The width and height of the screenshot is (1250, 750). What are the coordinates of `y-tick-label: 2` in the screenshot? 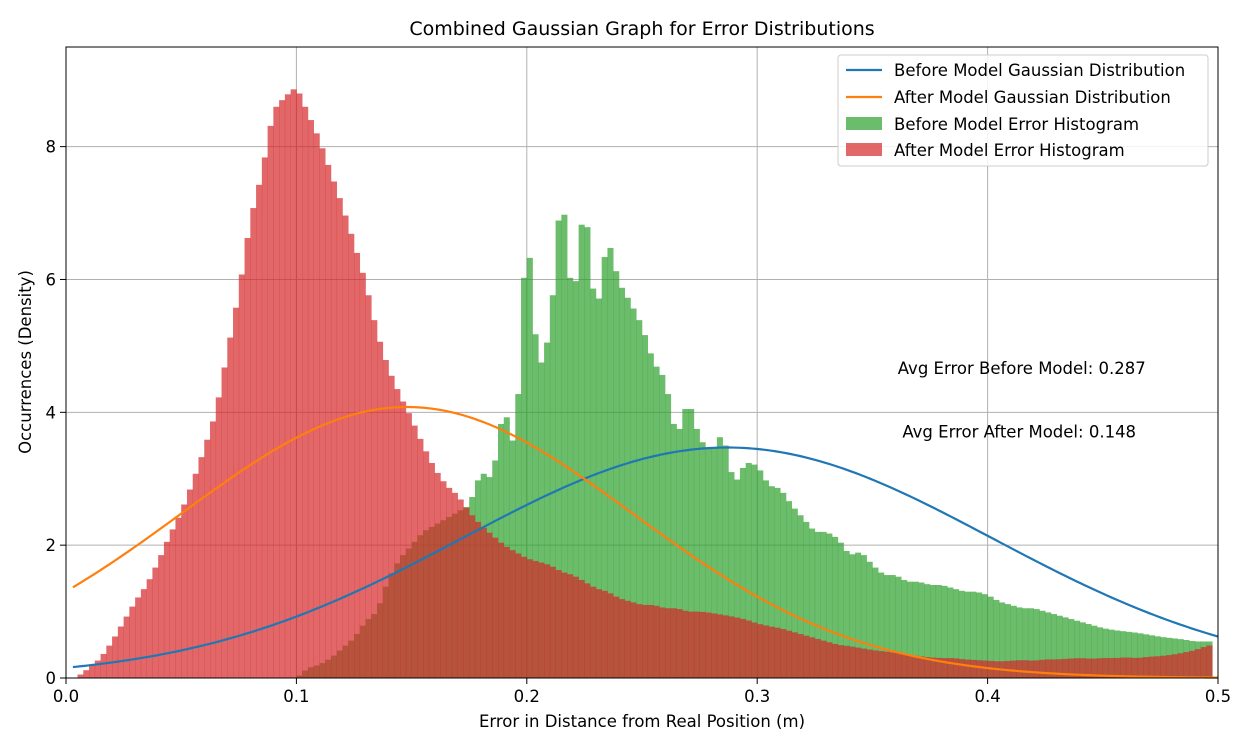 It's located at (51, 545).